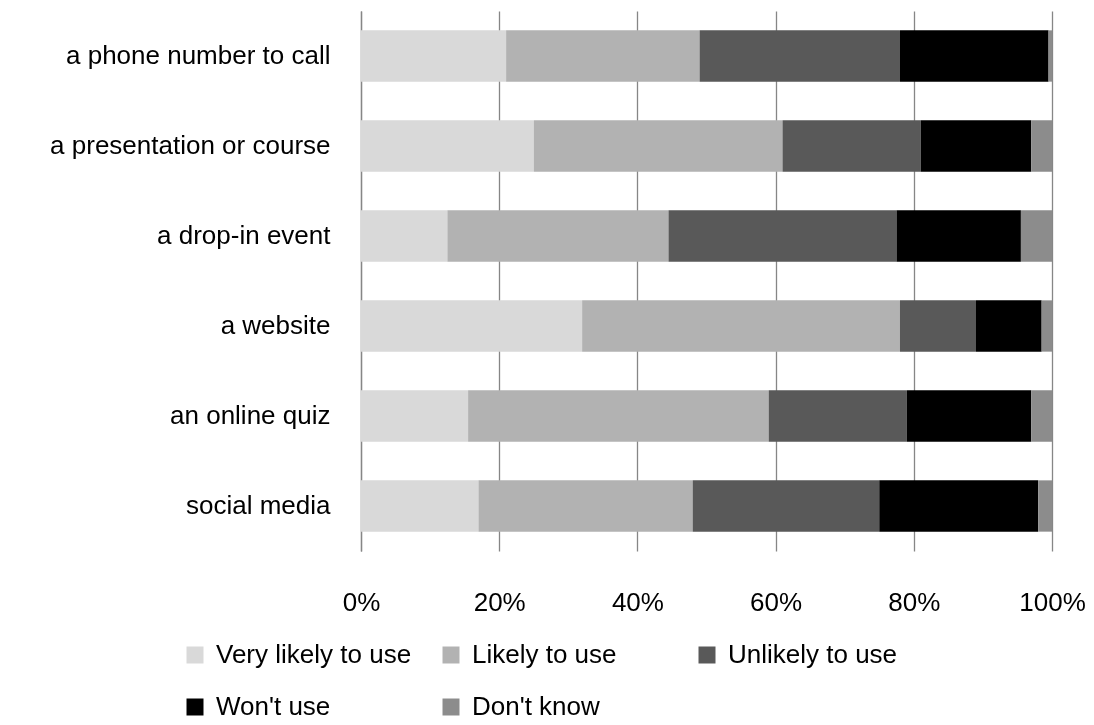  Describe the element at coordinates (914, 601) in the screenshot. I see `x-tick-label: 80%` at that location.